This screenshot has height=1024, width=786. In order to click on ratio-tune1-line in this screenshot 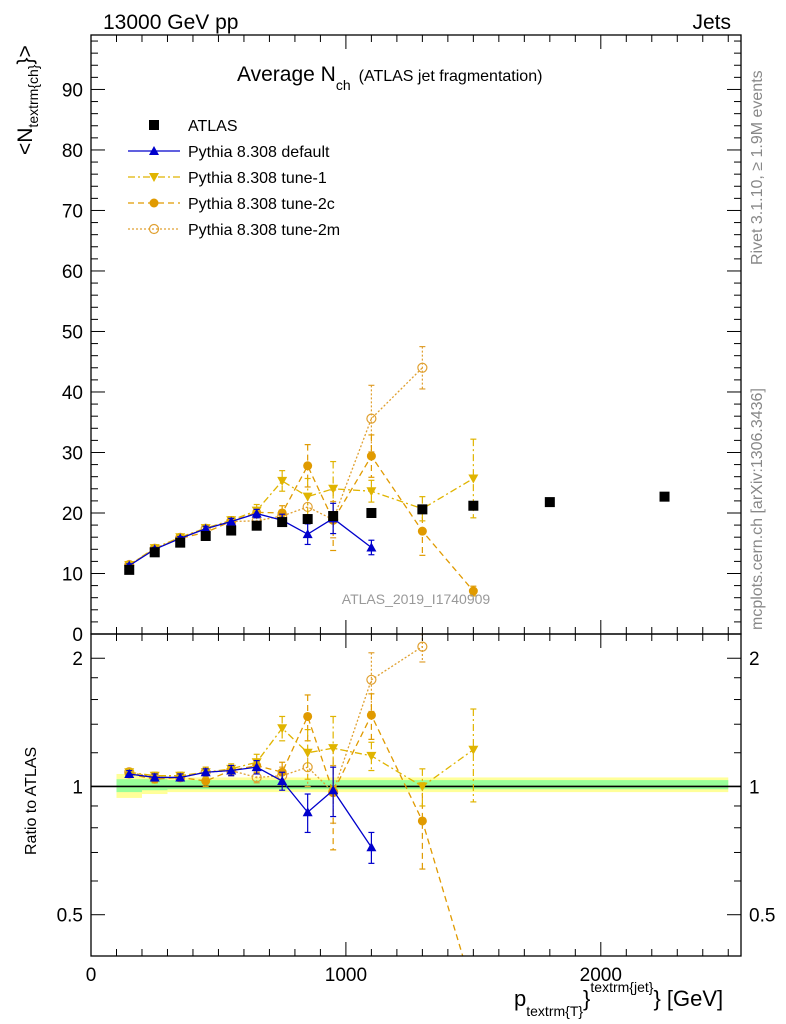, I will do `click(301, 757)`.